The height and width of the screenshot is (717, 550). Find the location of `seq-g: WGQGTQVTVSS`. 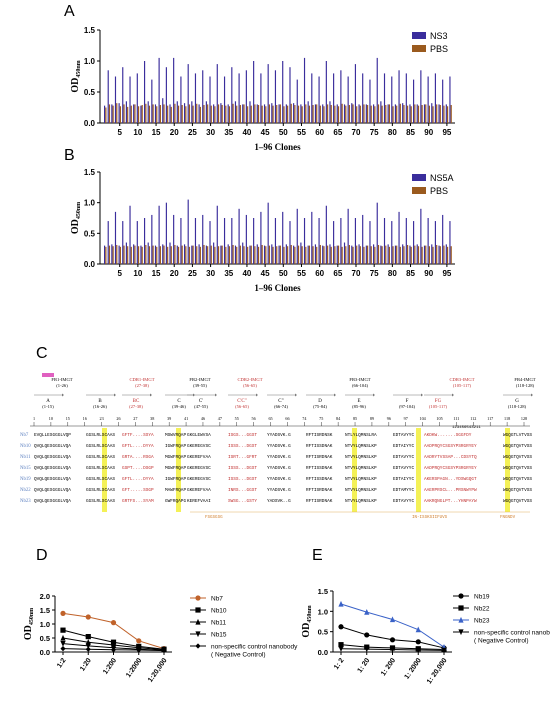

seq-g: WGQGTQVTVSS is located at coordinates (517, 468).